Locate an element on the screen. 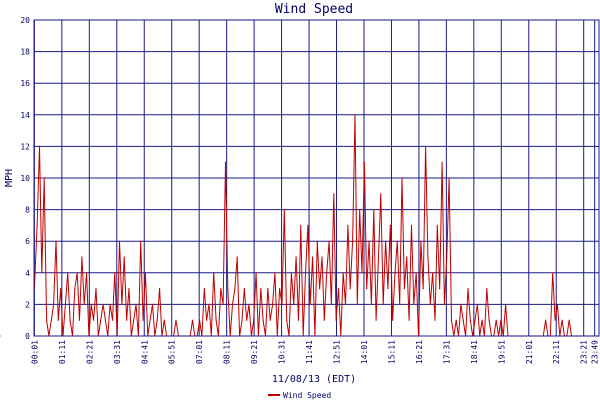 Image resolution: width=600 pixels, height=400 pixels. x-tick-label: 21:01 is located at coordinates (529, 352).